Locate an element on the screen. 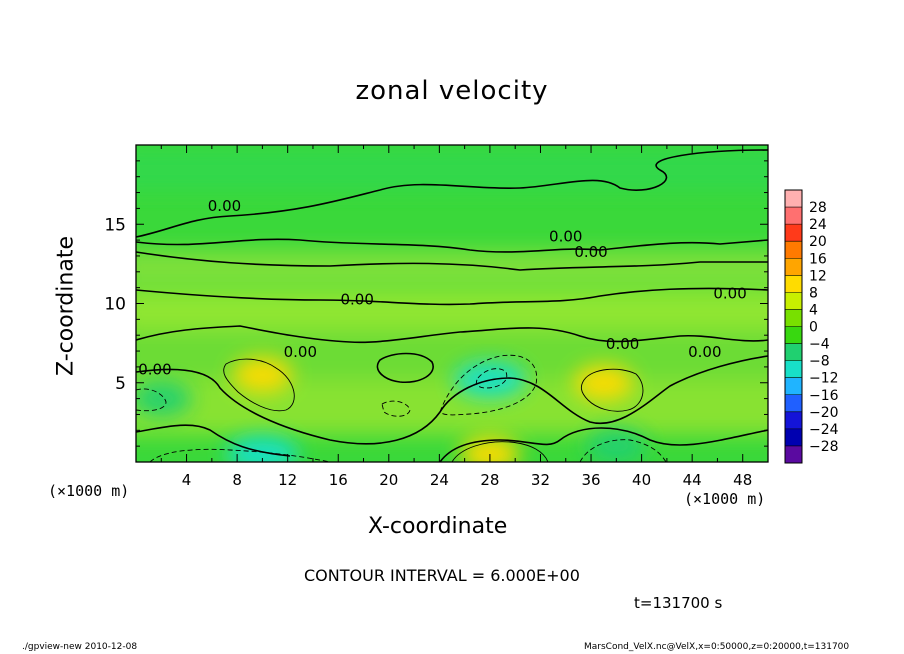 Image resolution: width=904 pixels, height=654 pixels. contour-neg-left is located at coordinates (151, 400).